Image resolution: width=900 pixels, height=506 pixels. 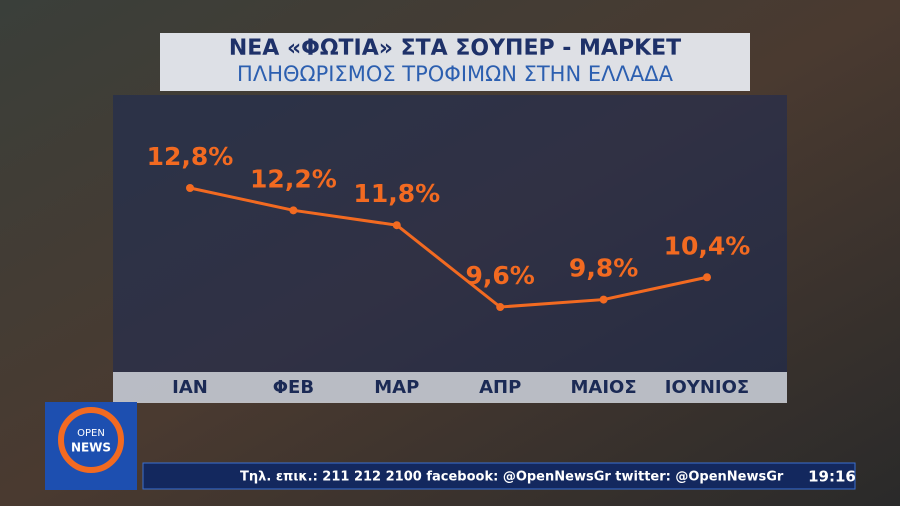 What do you see at coordinates (293, 178) in the screenshot?
I see `data-label: 12,2%` at bounding box center [293, 178].